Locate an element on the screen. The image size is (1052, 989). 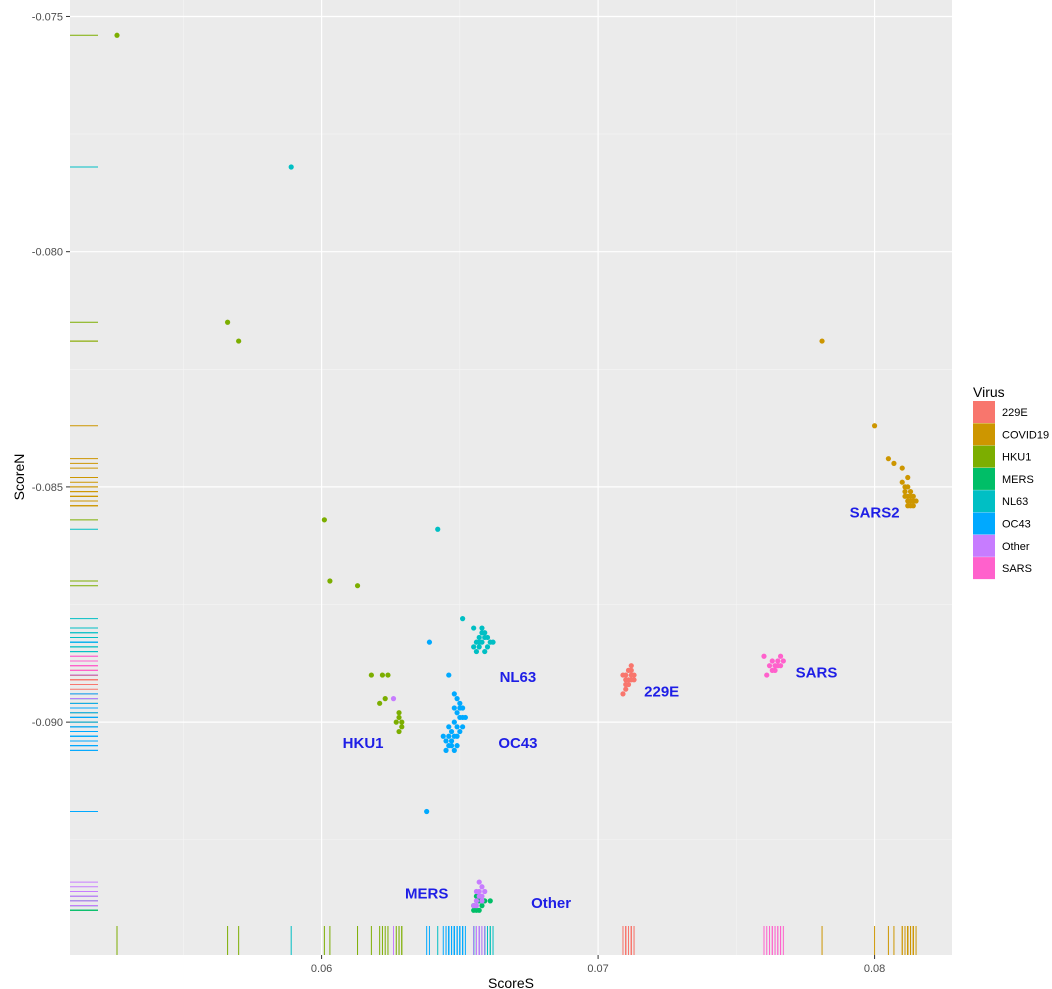
annotation-label: Other is located at coordinates (551, 903).